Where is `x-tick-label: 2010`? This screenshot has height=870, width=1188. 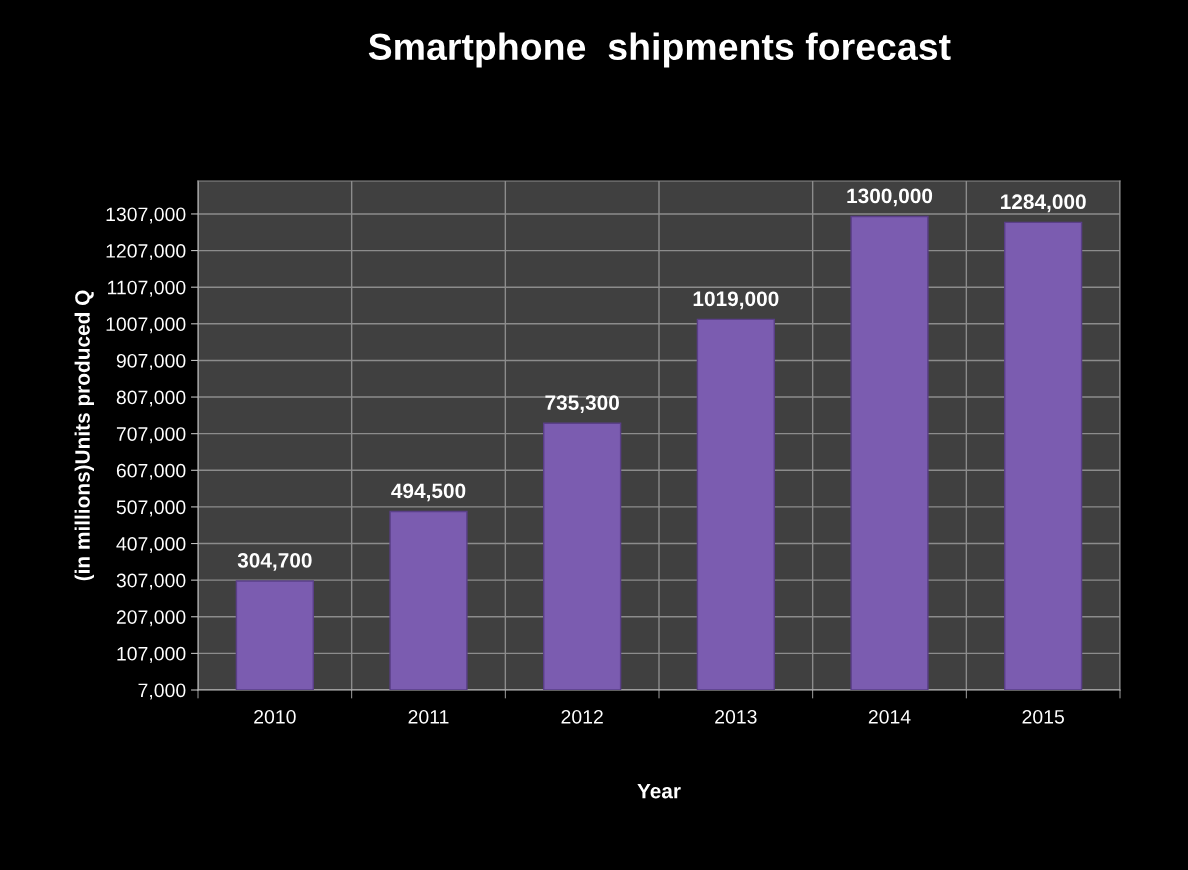 x-tick-label: 2010 is located at coordinates (275, 716).